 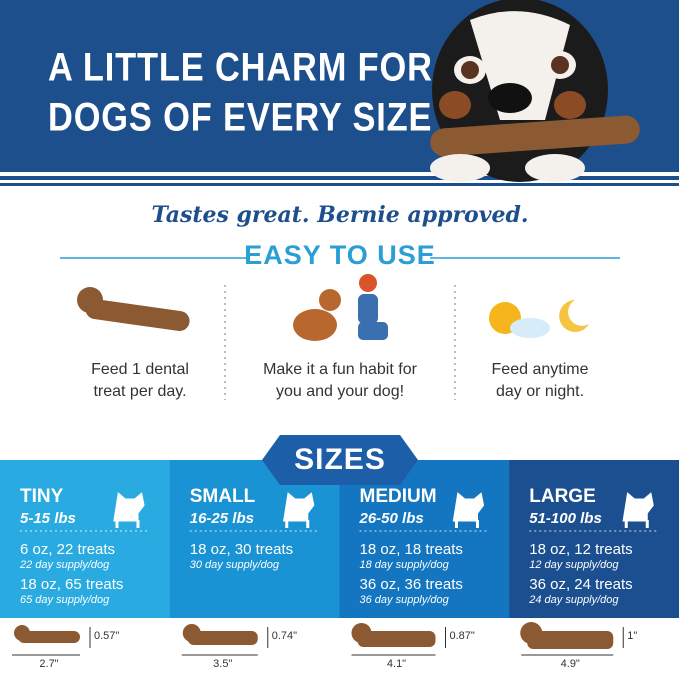 I want to click on size-weight: 5-15 lbs, so click(x=48, y=518).